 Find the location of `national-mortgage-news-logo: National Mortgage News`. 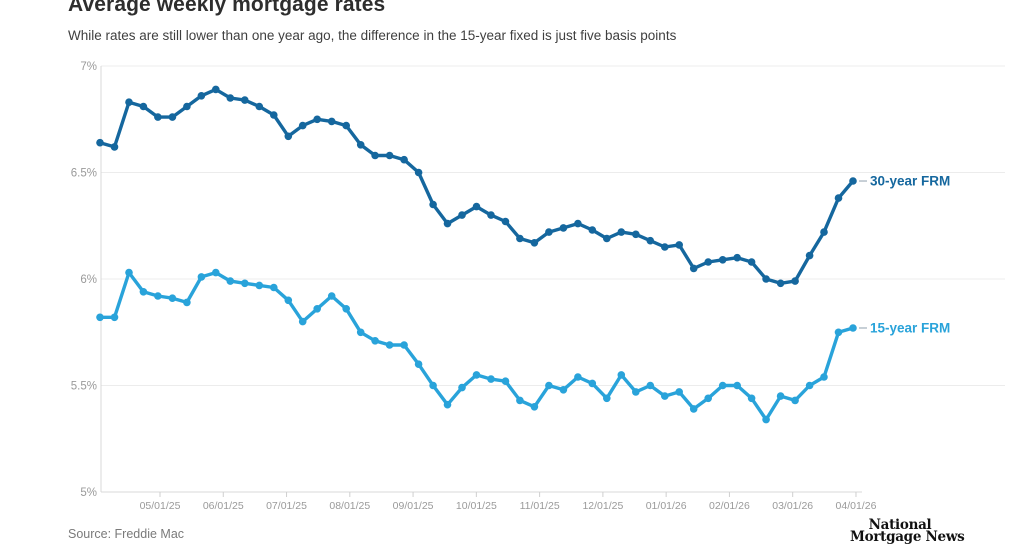

national-mortgage-news-logo: National Mortgage News is located at coordinates (907, 531).